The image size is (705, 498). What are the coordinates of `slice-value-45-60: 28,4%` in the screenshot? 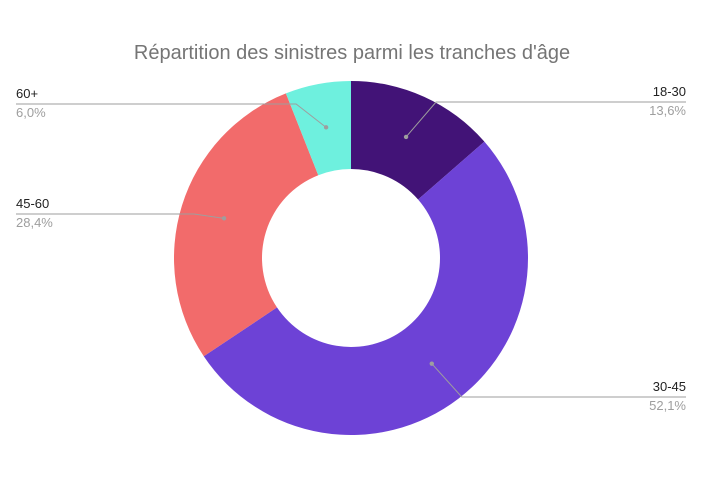 It's located at (34, 222).